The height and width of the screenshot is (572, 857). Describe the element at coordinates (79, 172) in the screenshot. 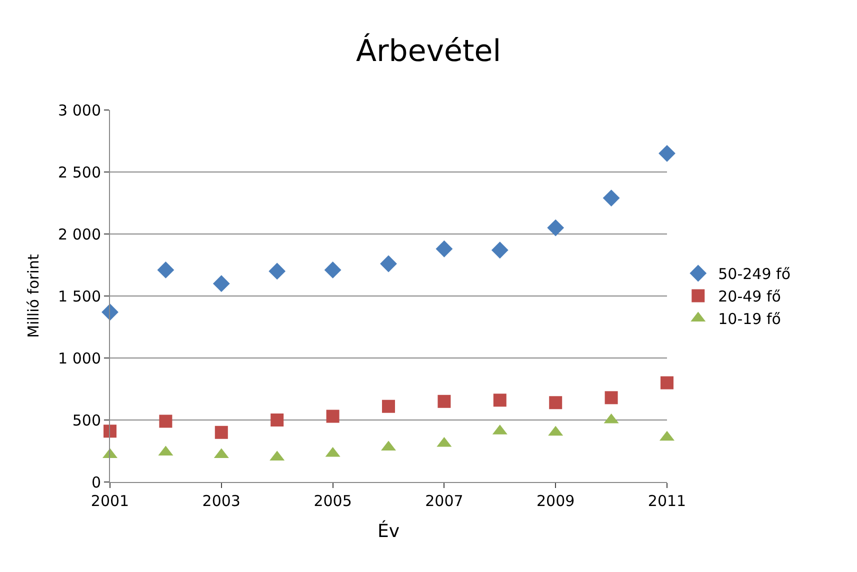

I see `y-tick-label: 2 500` at that location.